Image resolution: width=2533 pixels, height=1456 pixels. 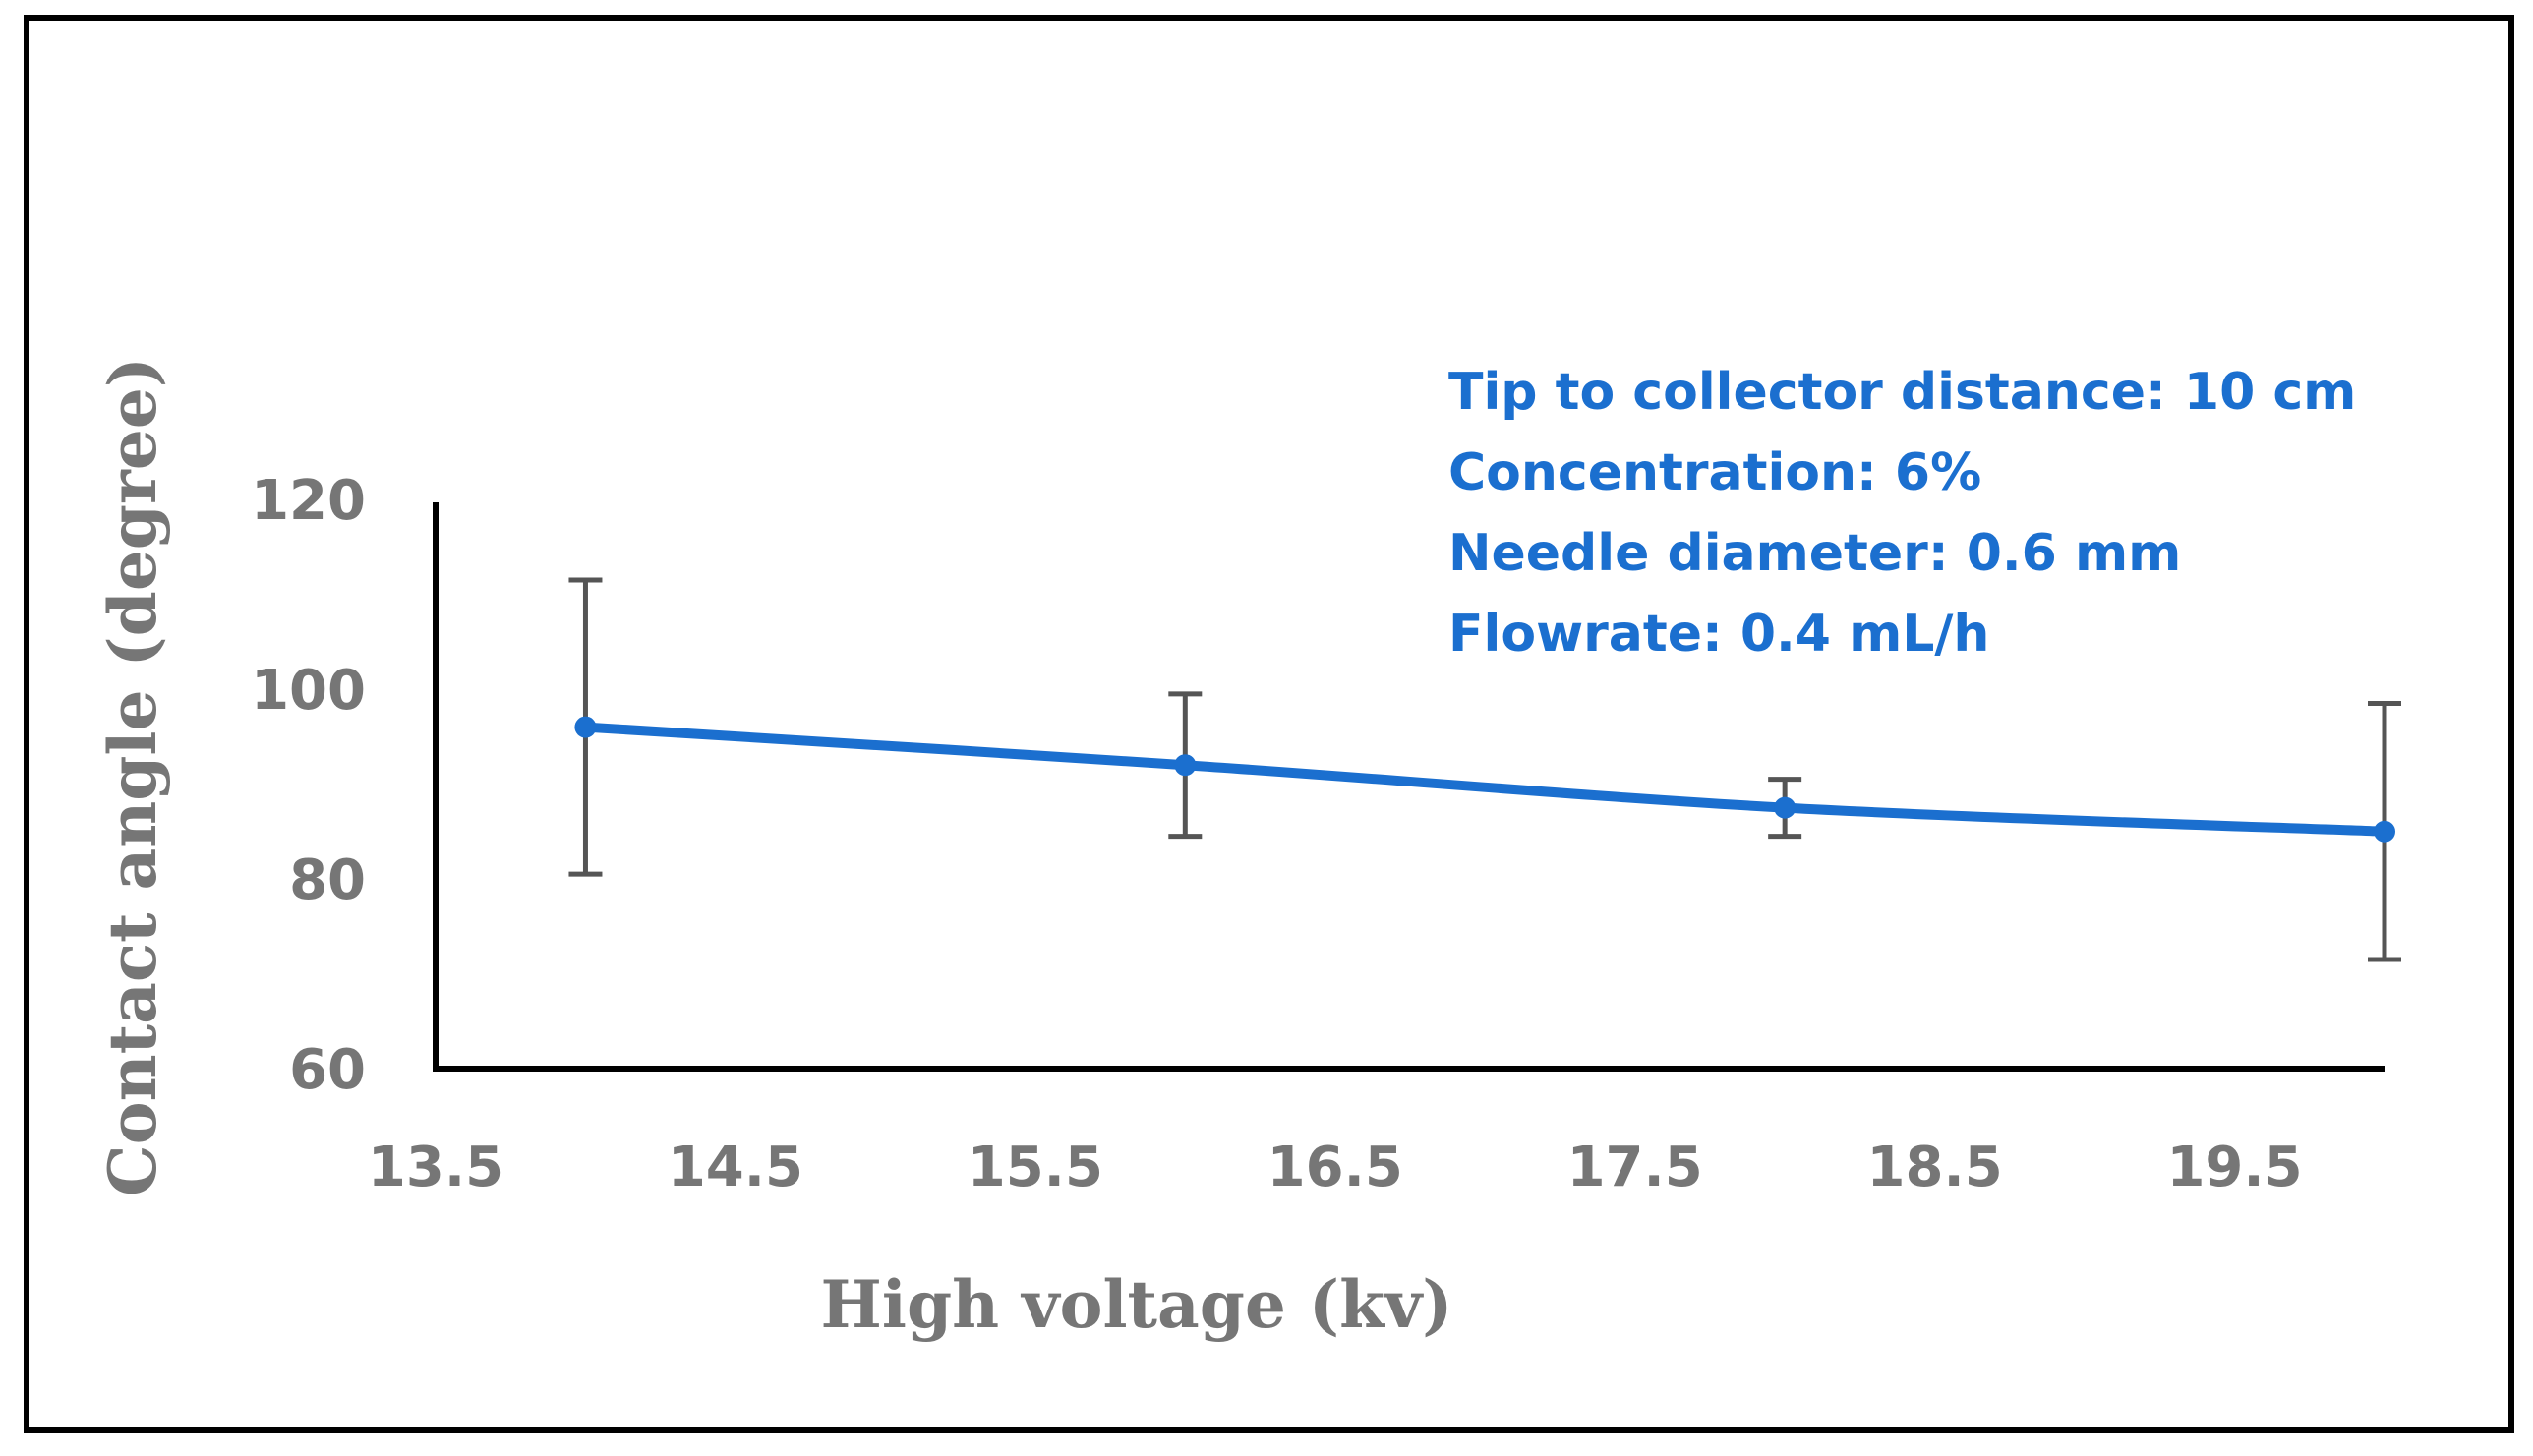 I want to click on y-tick-label: 100, so click(x=308, y=691).